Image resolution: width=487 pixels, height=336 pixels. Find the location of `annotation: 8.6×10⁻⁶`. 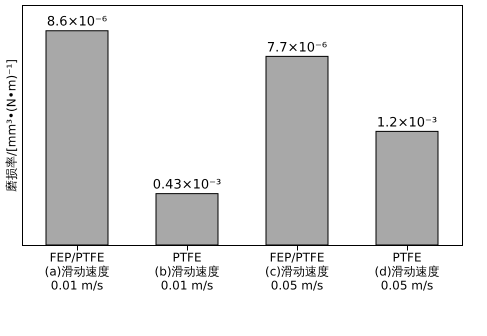

annotation: 8.6×10⁻⁶ is located at coordinates (77, 22).